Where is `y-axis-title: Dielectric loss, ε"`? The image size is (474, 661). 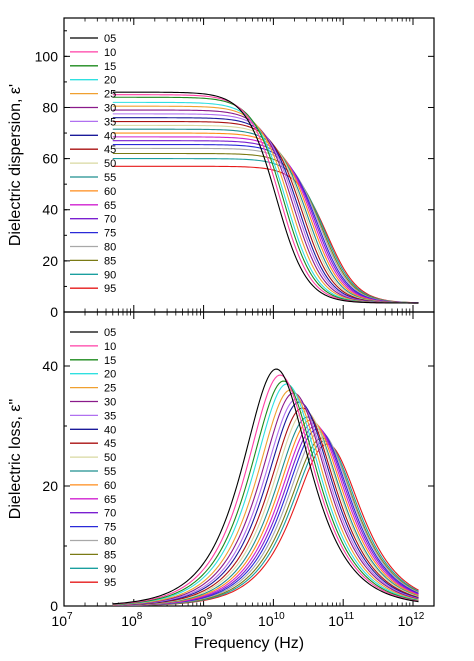
y-axis-title: Dielectric loss, ε" is located at coordinates (15, 459).